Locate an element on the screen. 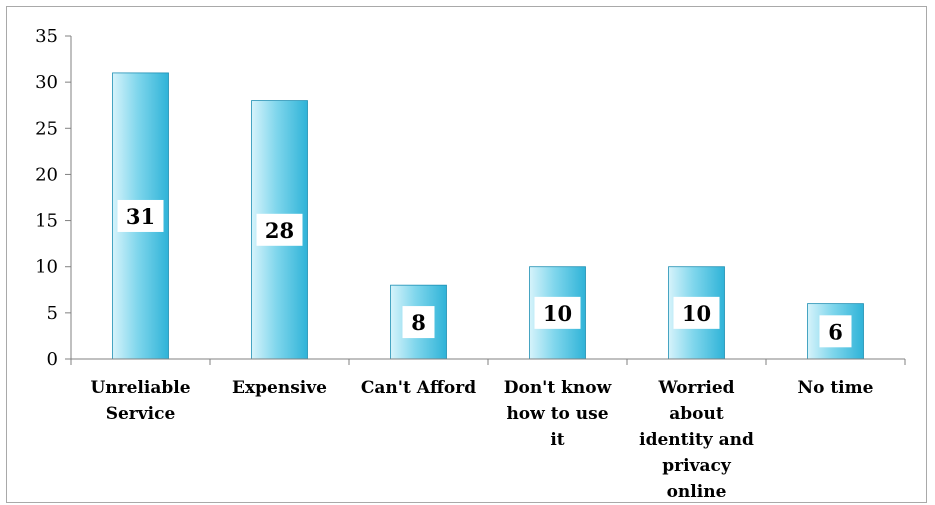  y-tick-label: 15 is located at coordinates (46, 221).